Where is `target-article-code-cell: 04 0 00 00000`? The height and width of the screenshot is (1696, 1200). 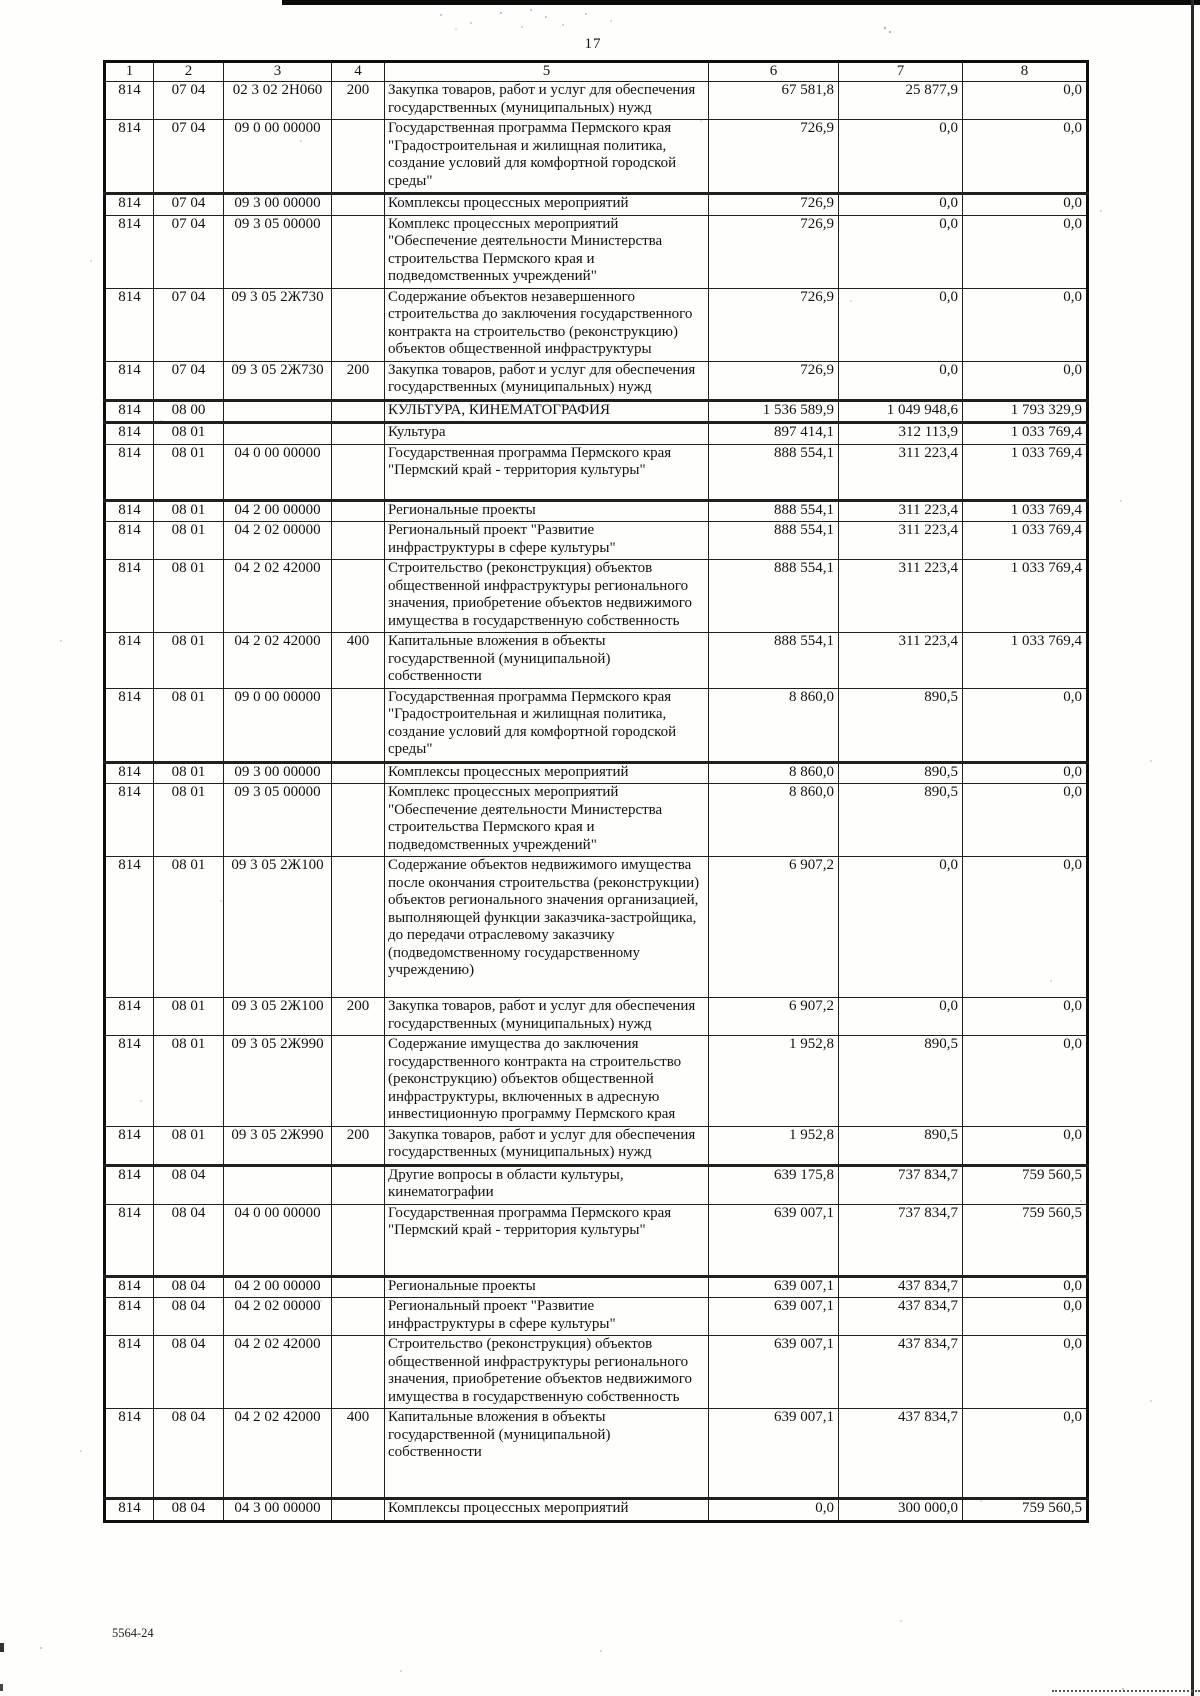 target-article-code-cell: 04 0 00 00000 is located at coordinates (277, 1240).